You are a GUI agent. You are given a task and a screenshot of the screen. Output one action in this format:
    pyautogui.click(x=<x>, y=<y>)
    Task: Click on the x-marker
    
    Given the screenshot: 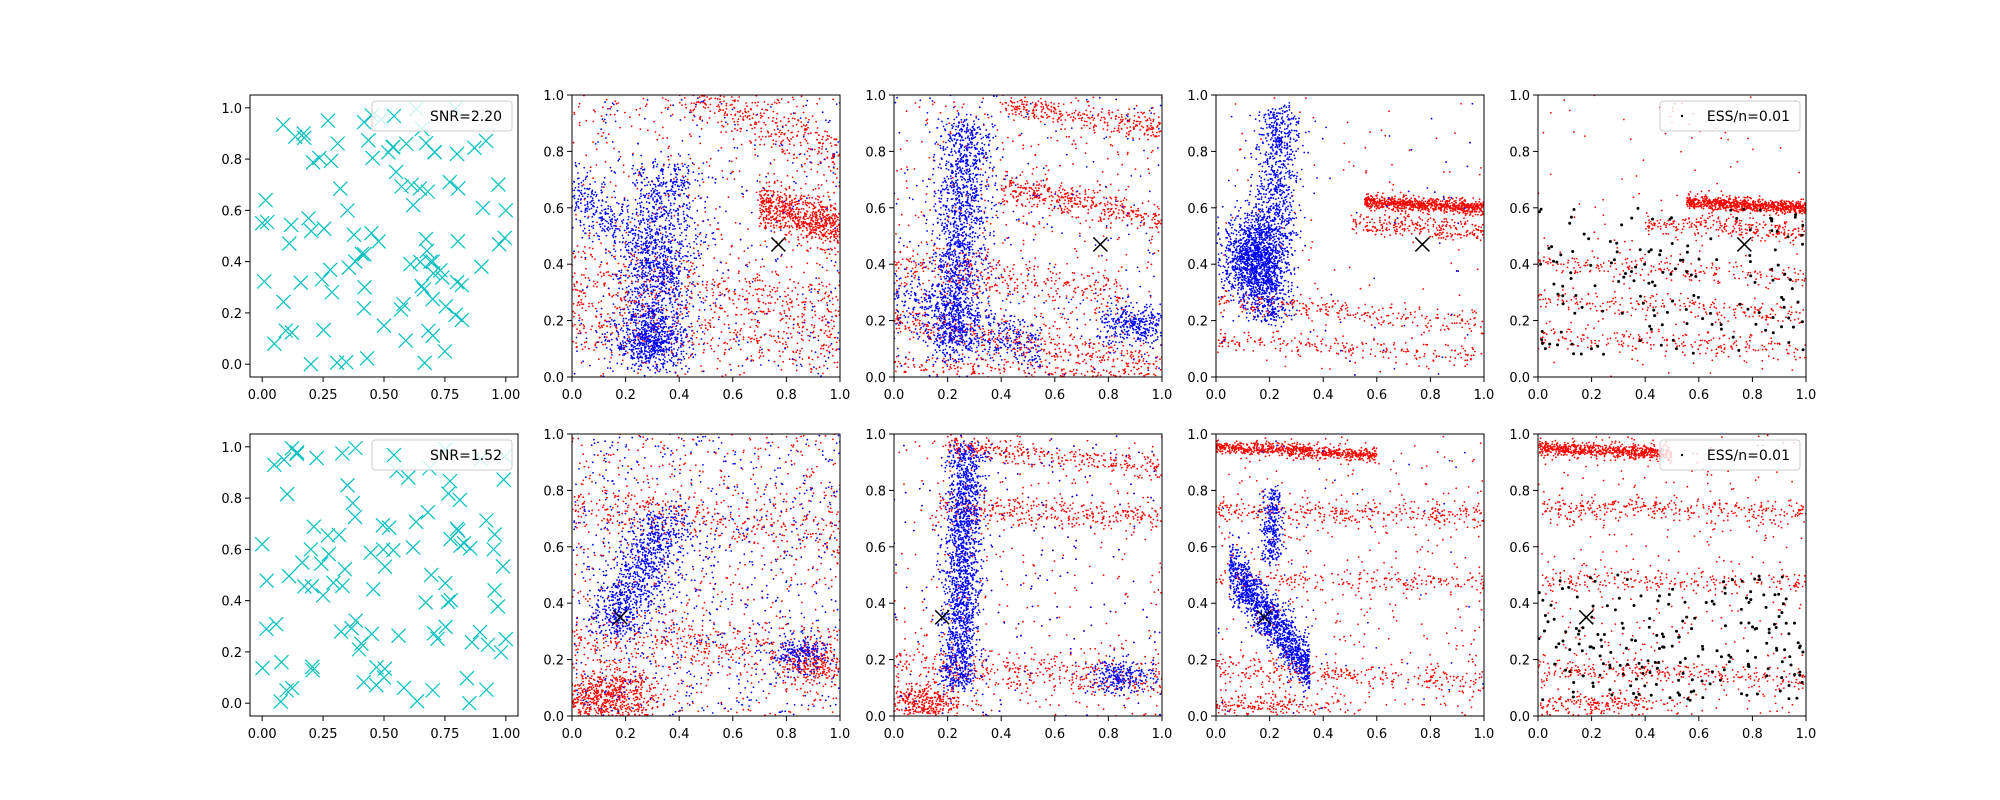 What is the action you would take?
    pyautogui.click(x=506, y=210)
    